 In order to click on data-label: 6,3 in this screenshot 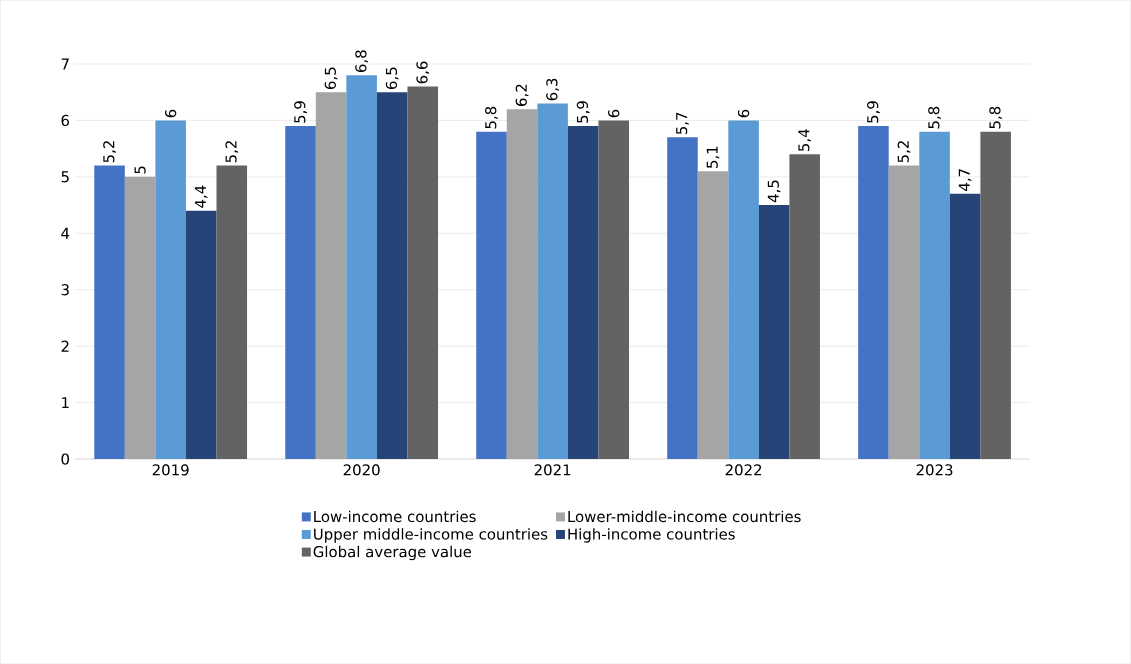, I will do `click(553, 89)`.